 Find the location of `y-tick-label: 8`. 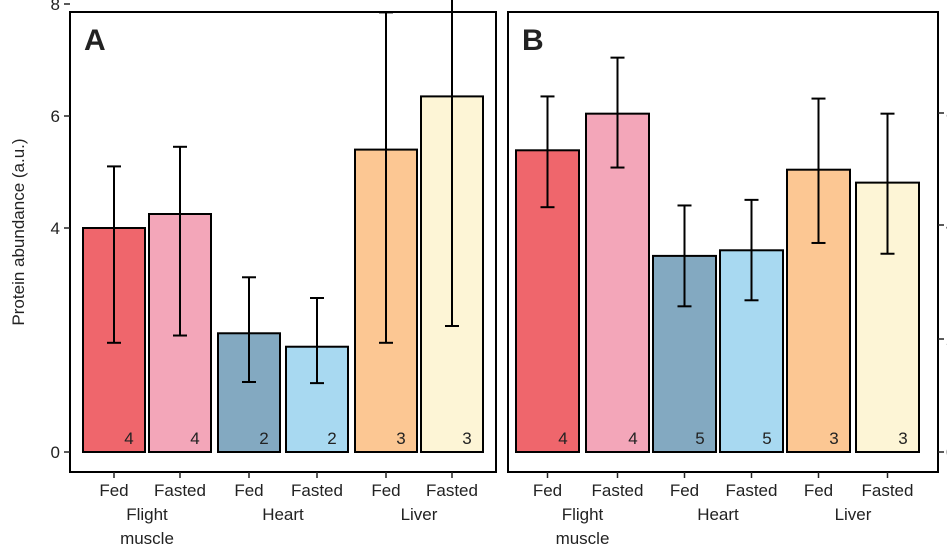

y-tick-label: 8 is located at coordinates (55, 7).